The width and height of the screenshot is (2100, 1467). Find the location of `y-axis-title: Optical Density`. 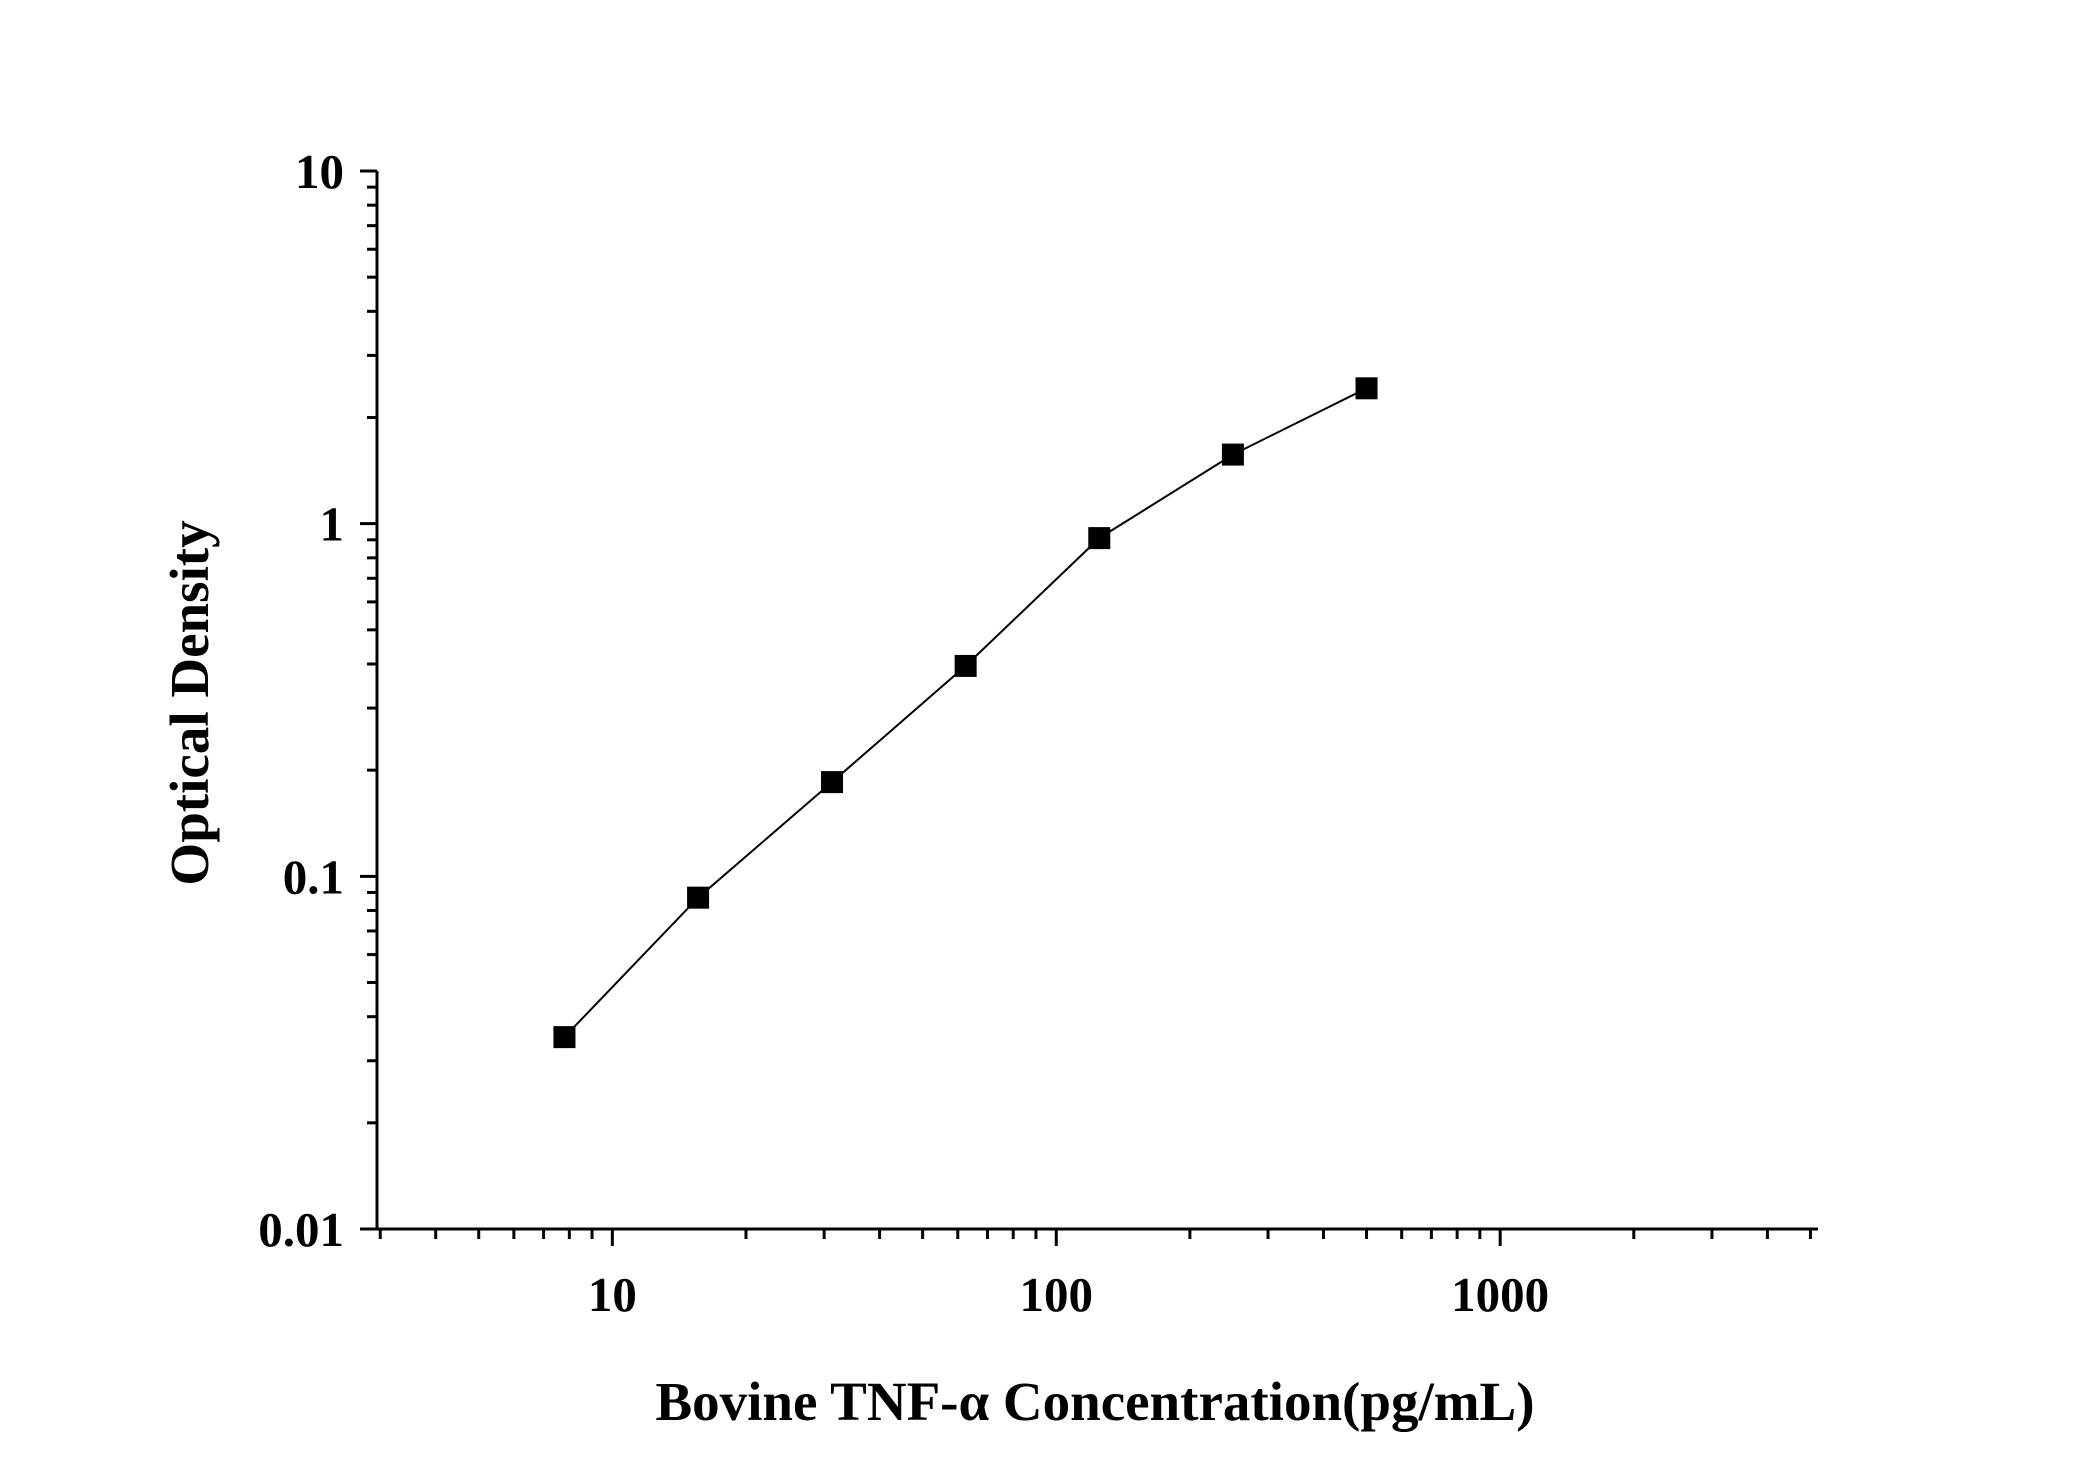

y-axis-title: Optical Density is located at coordinates (189, 702).